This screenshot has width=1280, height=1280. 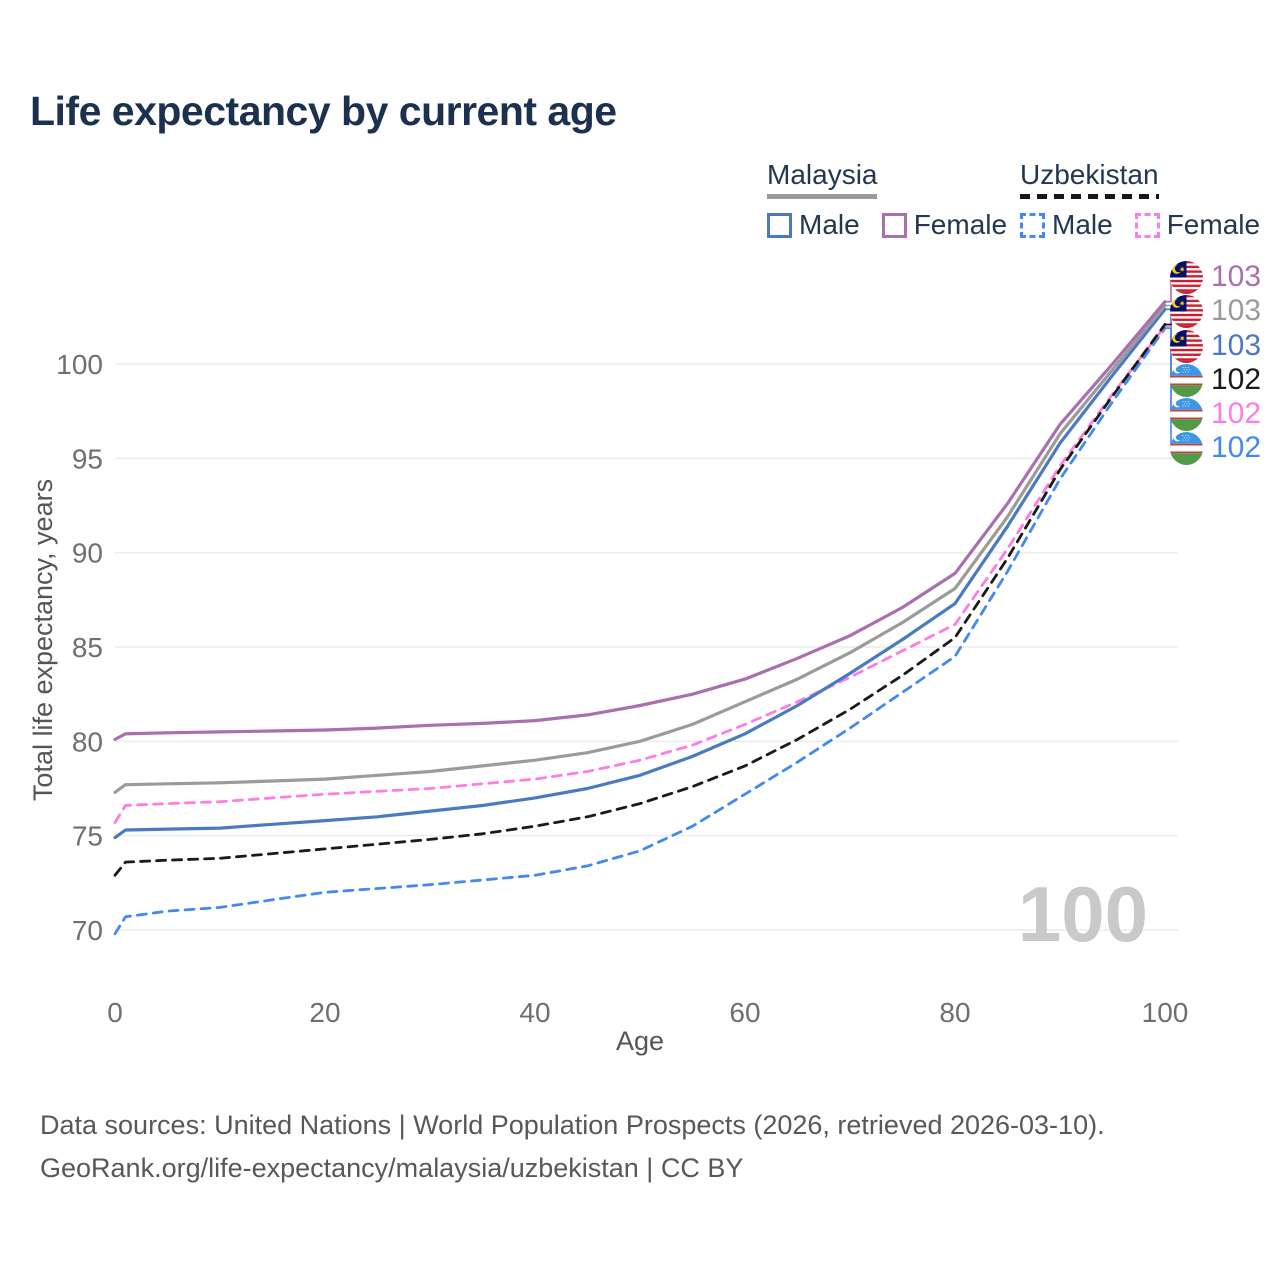 What do you see at coordinates (1165, 1012) in the screenshot?
I see `x-tick-label: 100` at bounding box center [1165, 1012].